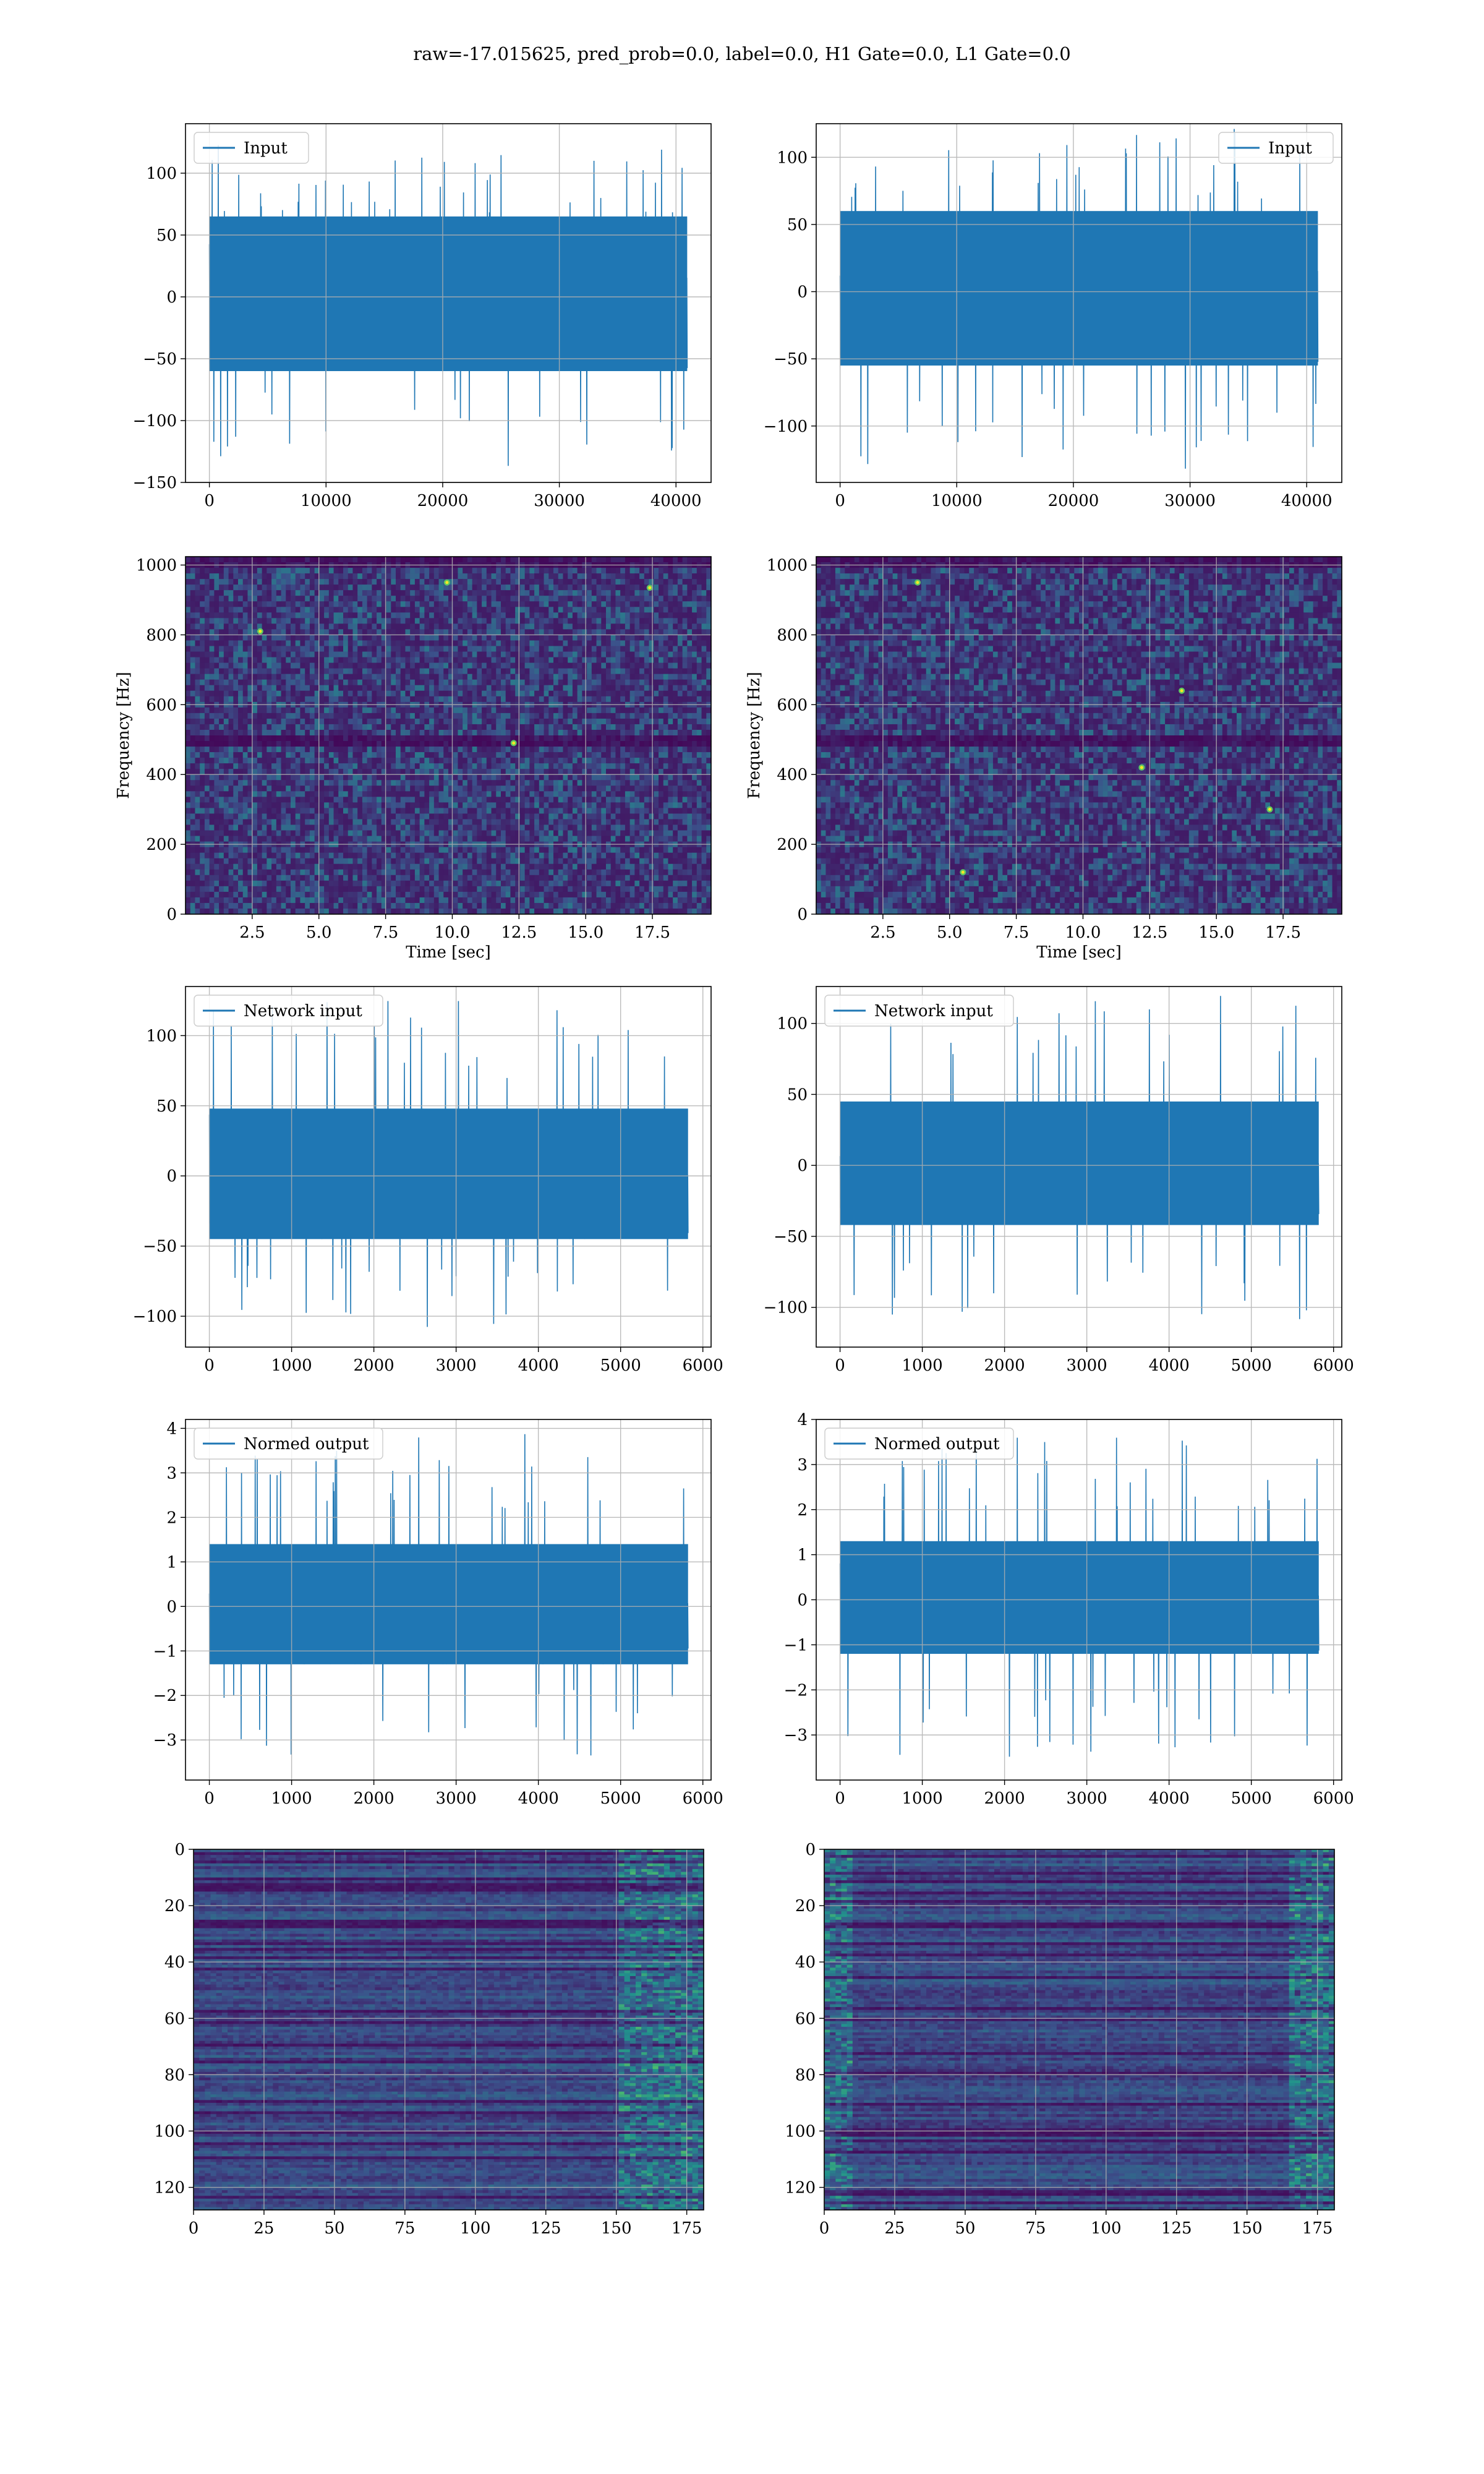 The height and width of the screenshot is (2474, 1484). I want to click on x-tick-label: 7.5, so click(1016, 932).